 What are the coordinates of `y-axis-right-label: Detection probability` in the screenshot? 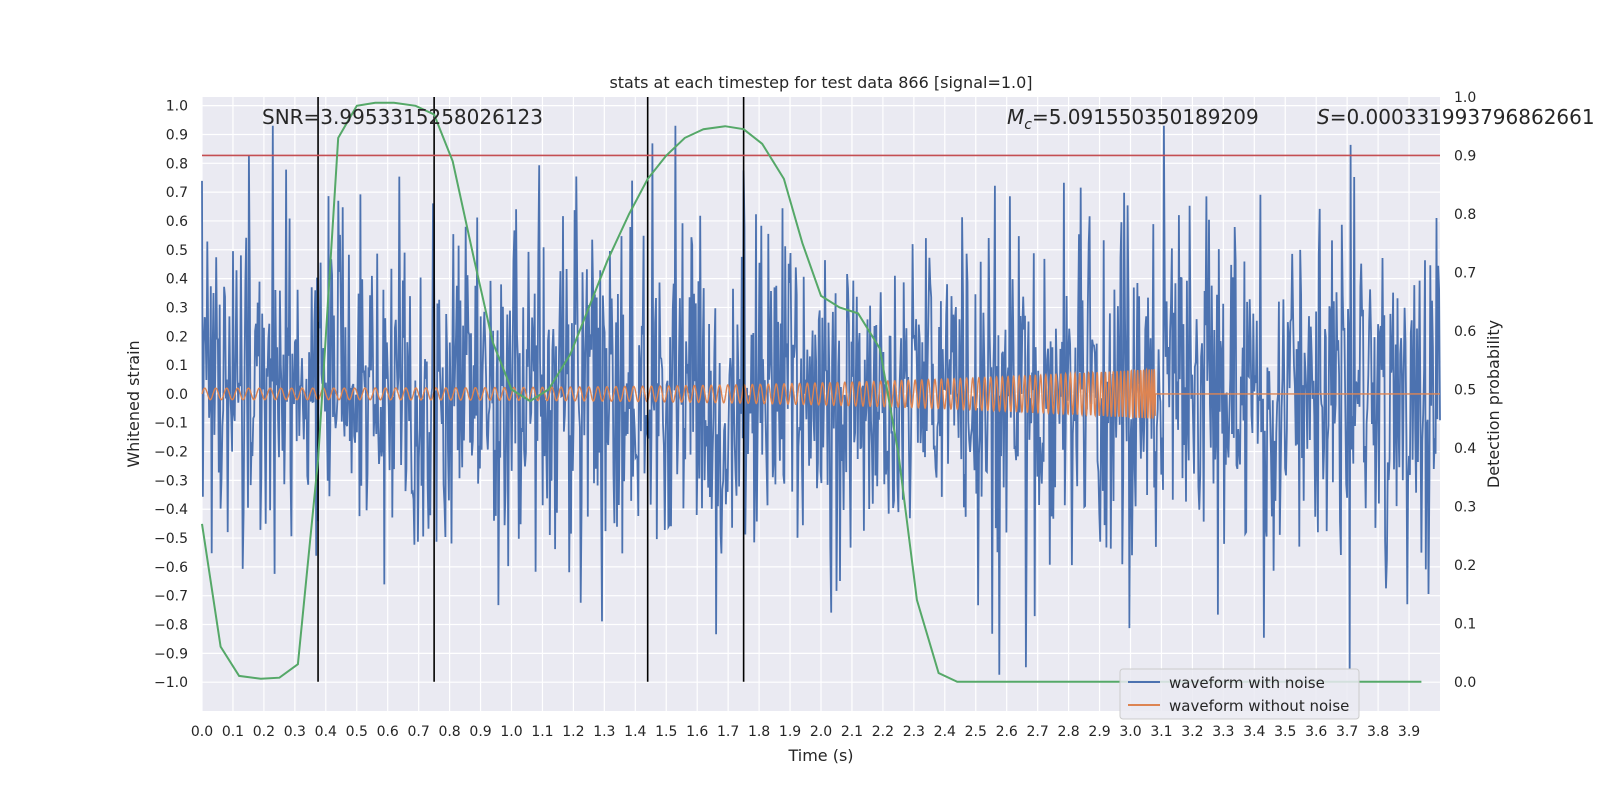 It's located at (1493, 404).